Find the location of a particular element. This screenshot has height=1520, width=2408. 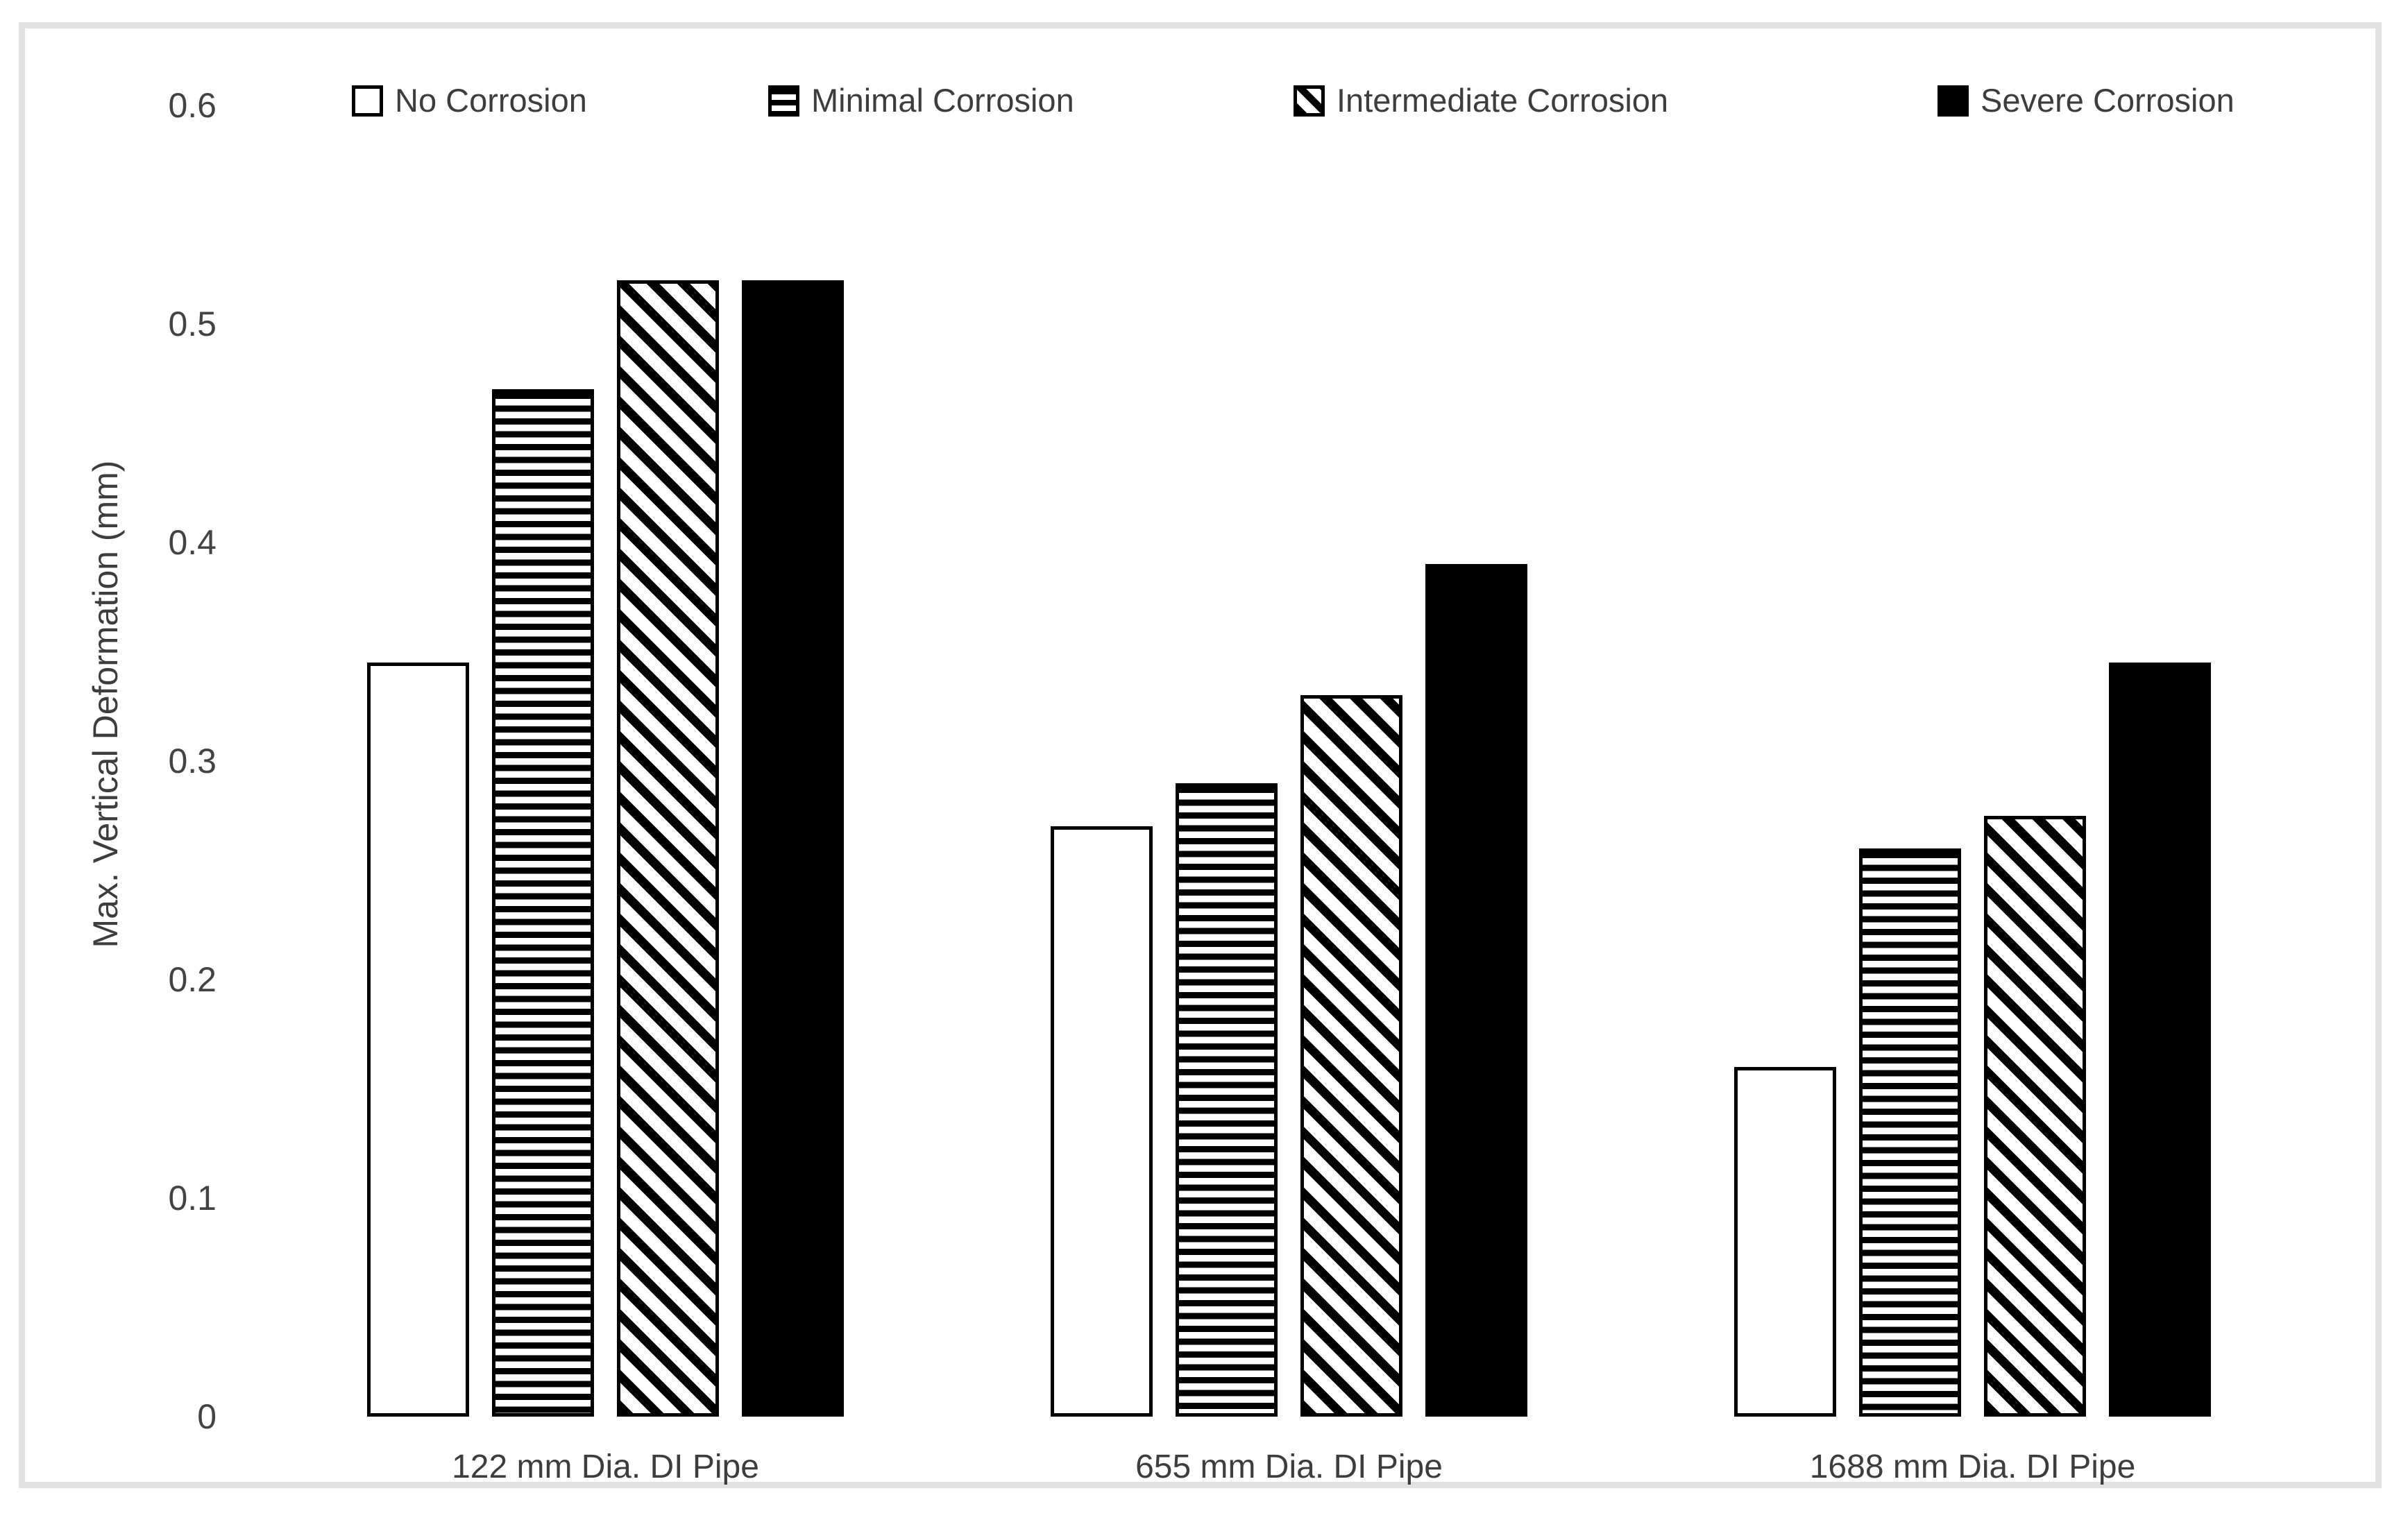

legend-label: No Corrosion is located at coordinates (491, 100).